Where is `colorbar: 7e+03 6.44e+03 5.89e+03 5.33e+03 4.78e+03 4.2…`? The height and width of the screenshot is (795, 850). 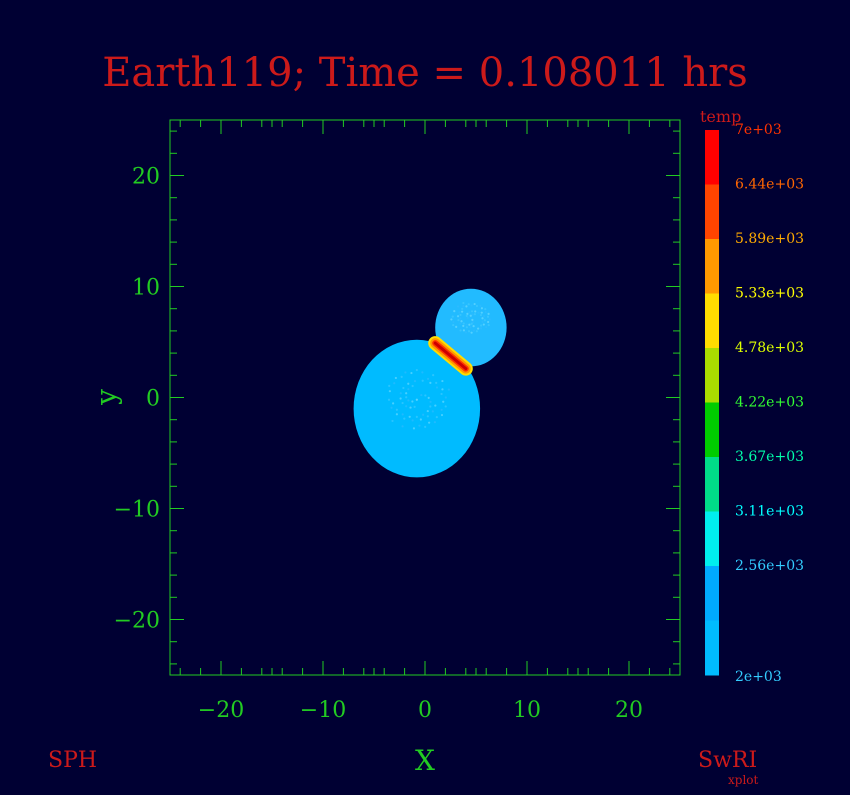
colorbar: 7e+03 6.44e+03 5.89e+03 5.33e+03 4.78e+03 4.2… is located at coordinates (754, 403).